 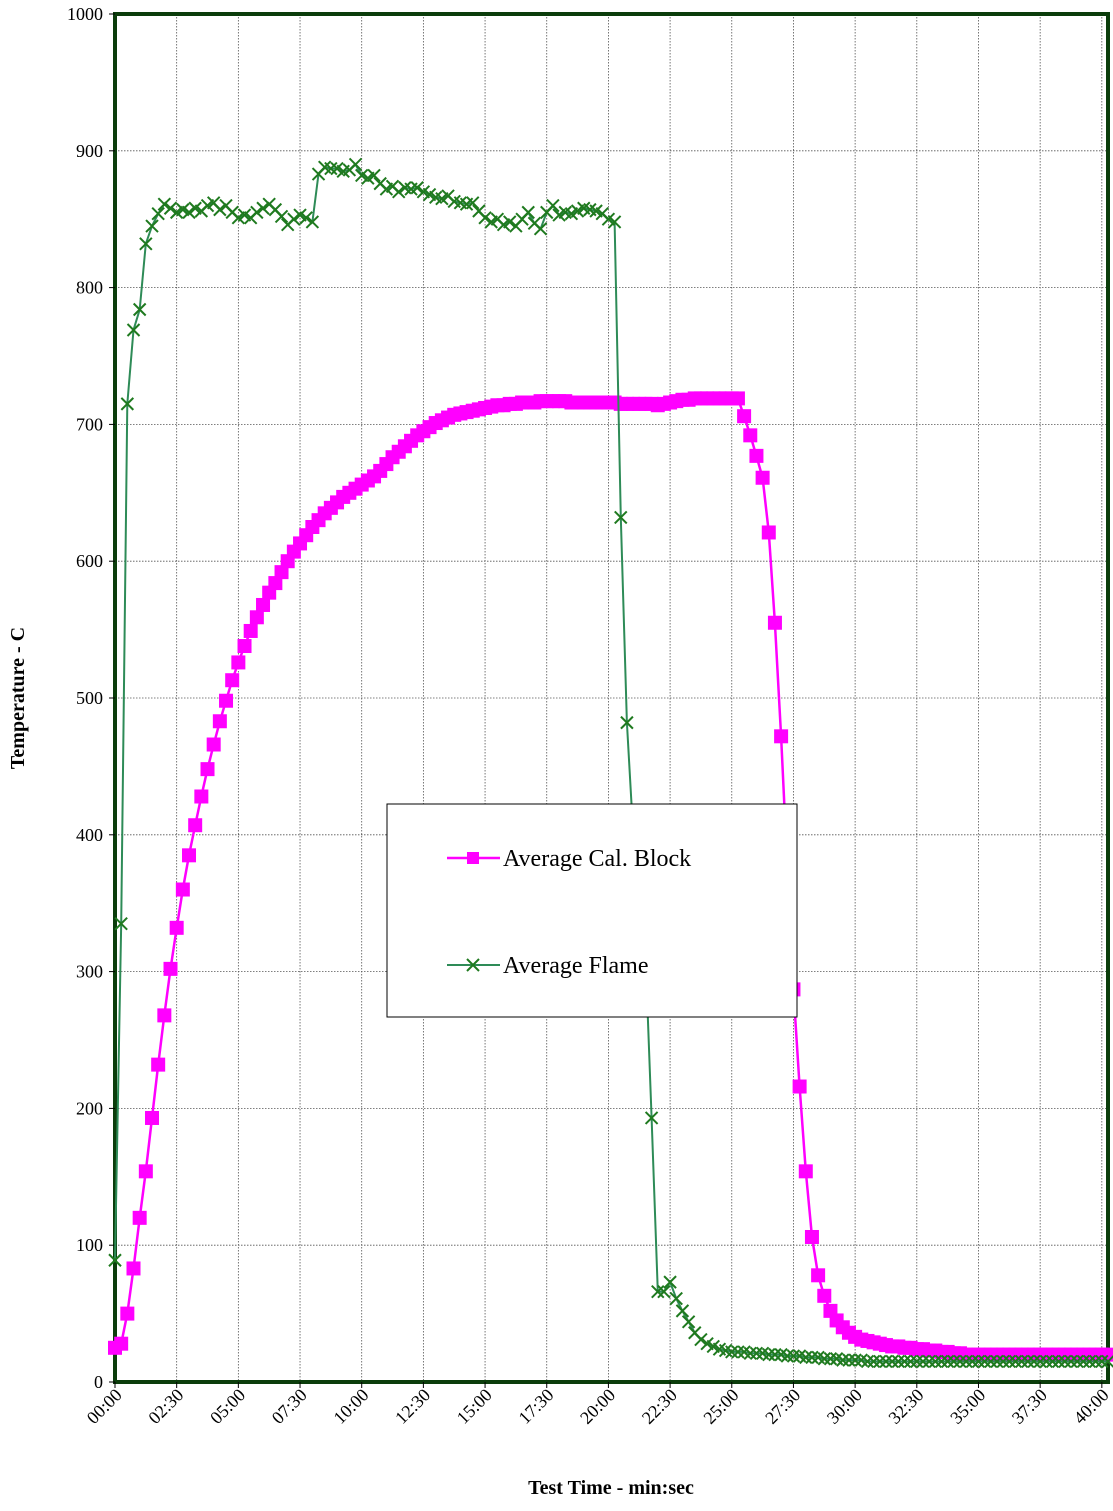 I want to click on y-tick-label: 200, so click(x=89, y=1108).